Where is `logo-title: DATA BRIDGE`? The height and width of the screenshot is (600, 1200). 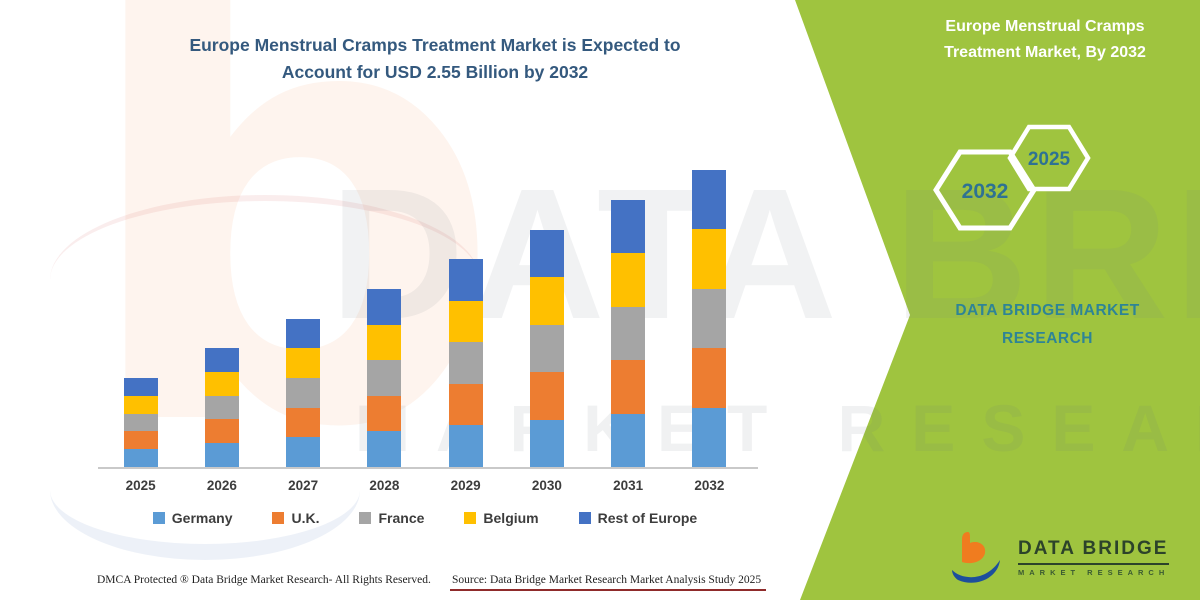 logo-title: DATA BRIDGE is located at coordinates (1094, 551).